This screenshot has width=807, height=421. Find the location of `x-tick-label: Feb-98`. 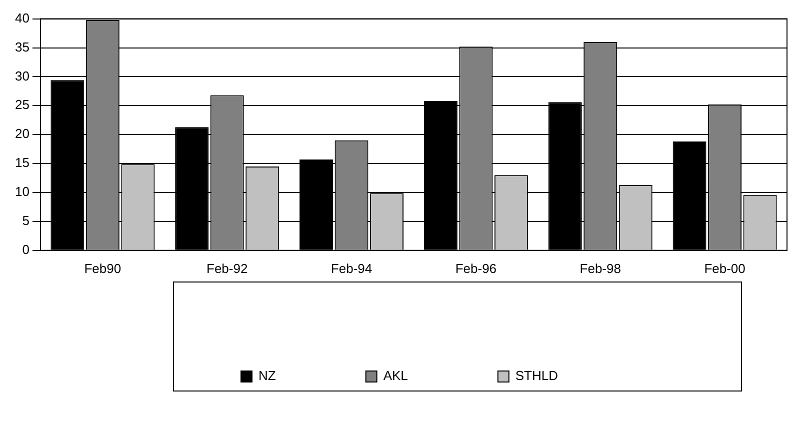

x-tick-label: Feb-98 is located at coordinates (600, 268).